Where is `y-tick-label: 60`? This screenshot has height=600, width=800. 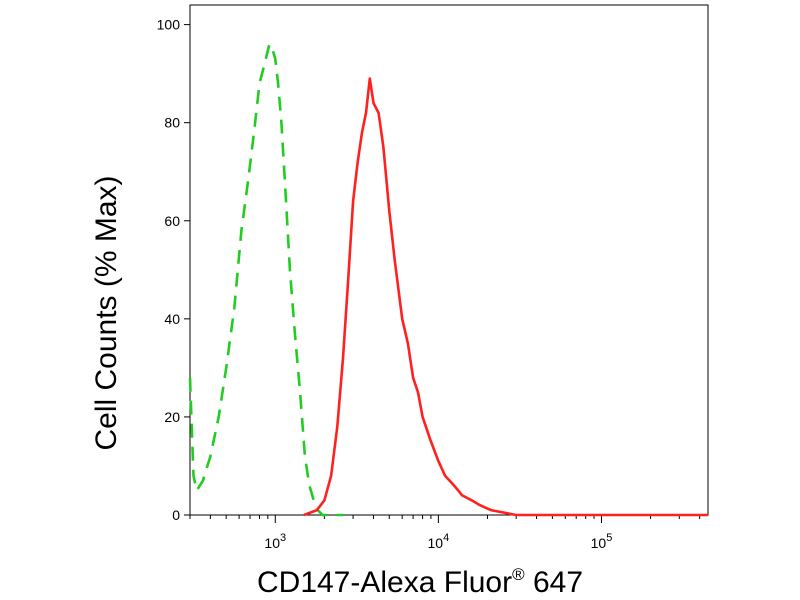
y-tick-label: 60 is located at coordinates (172, 221).